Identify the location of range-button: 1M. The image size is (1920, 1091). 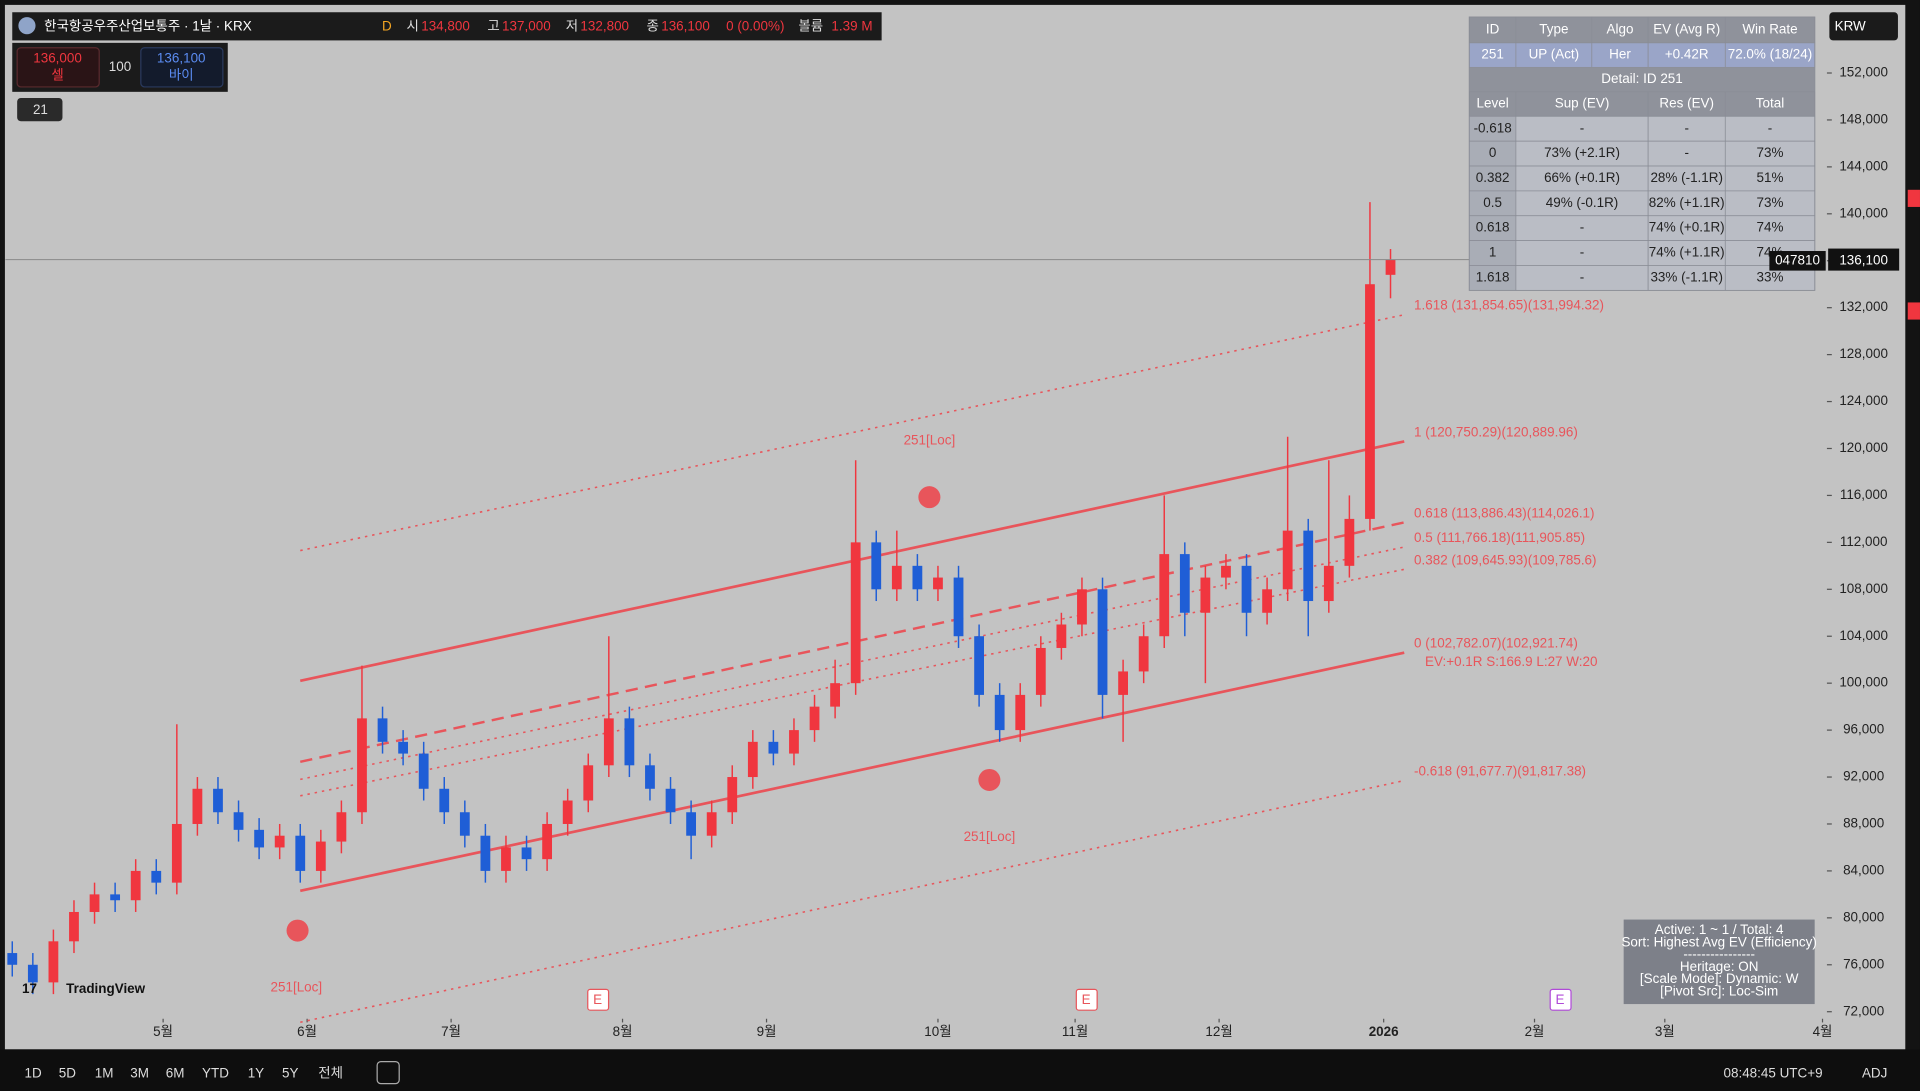
(104, 1072).